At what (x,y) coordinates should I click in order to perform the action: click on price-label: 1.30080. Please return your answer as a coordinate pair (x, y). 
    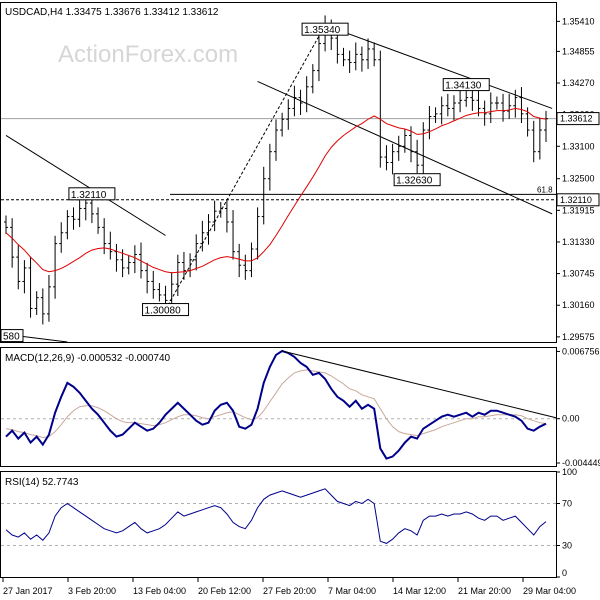
    Looking at the image, I should click on (163, 311).